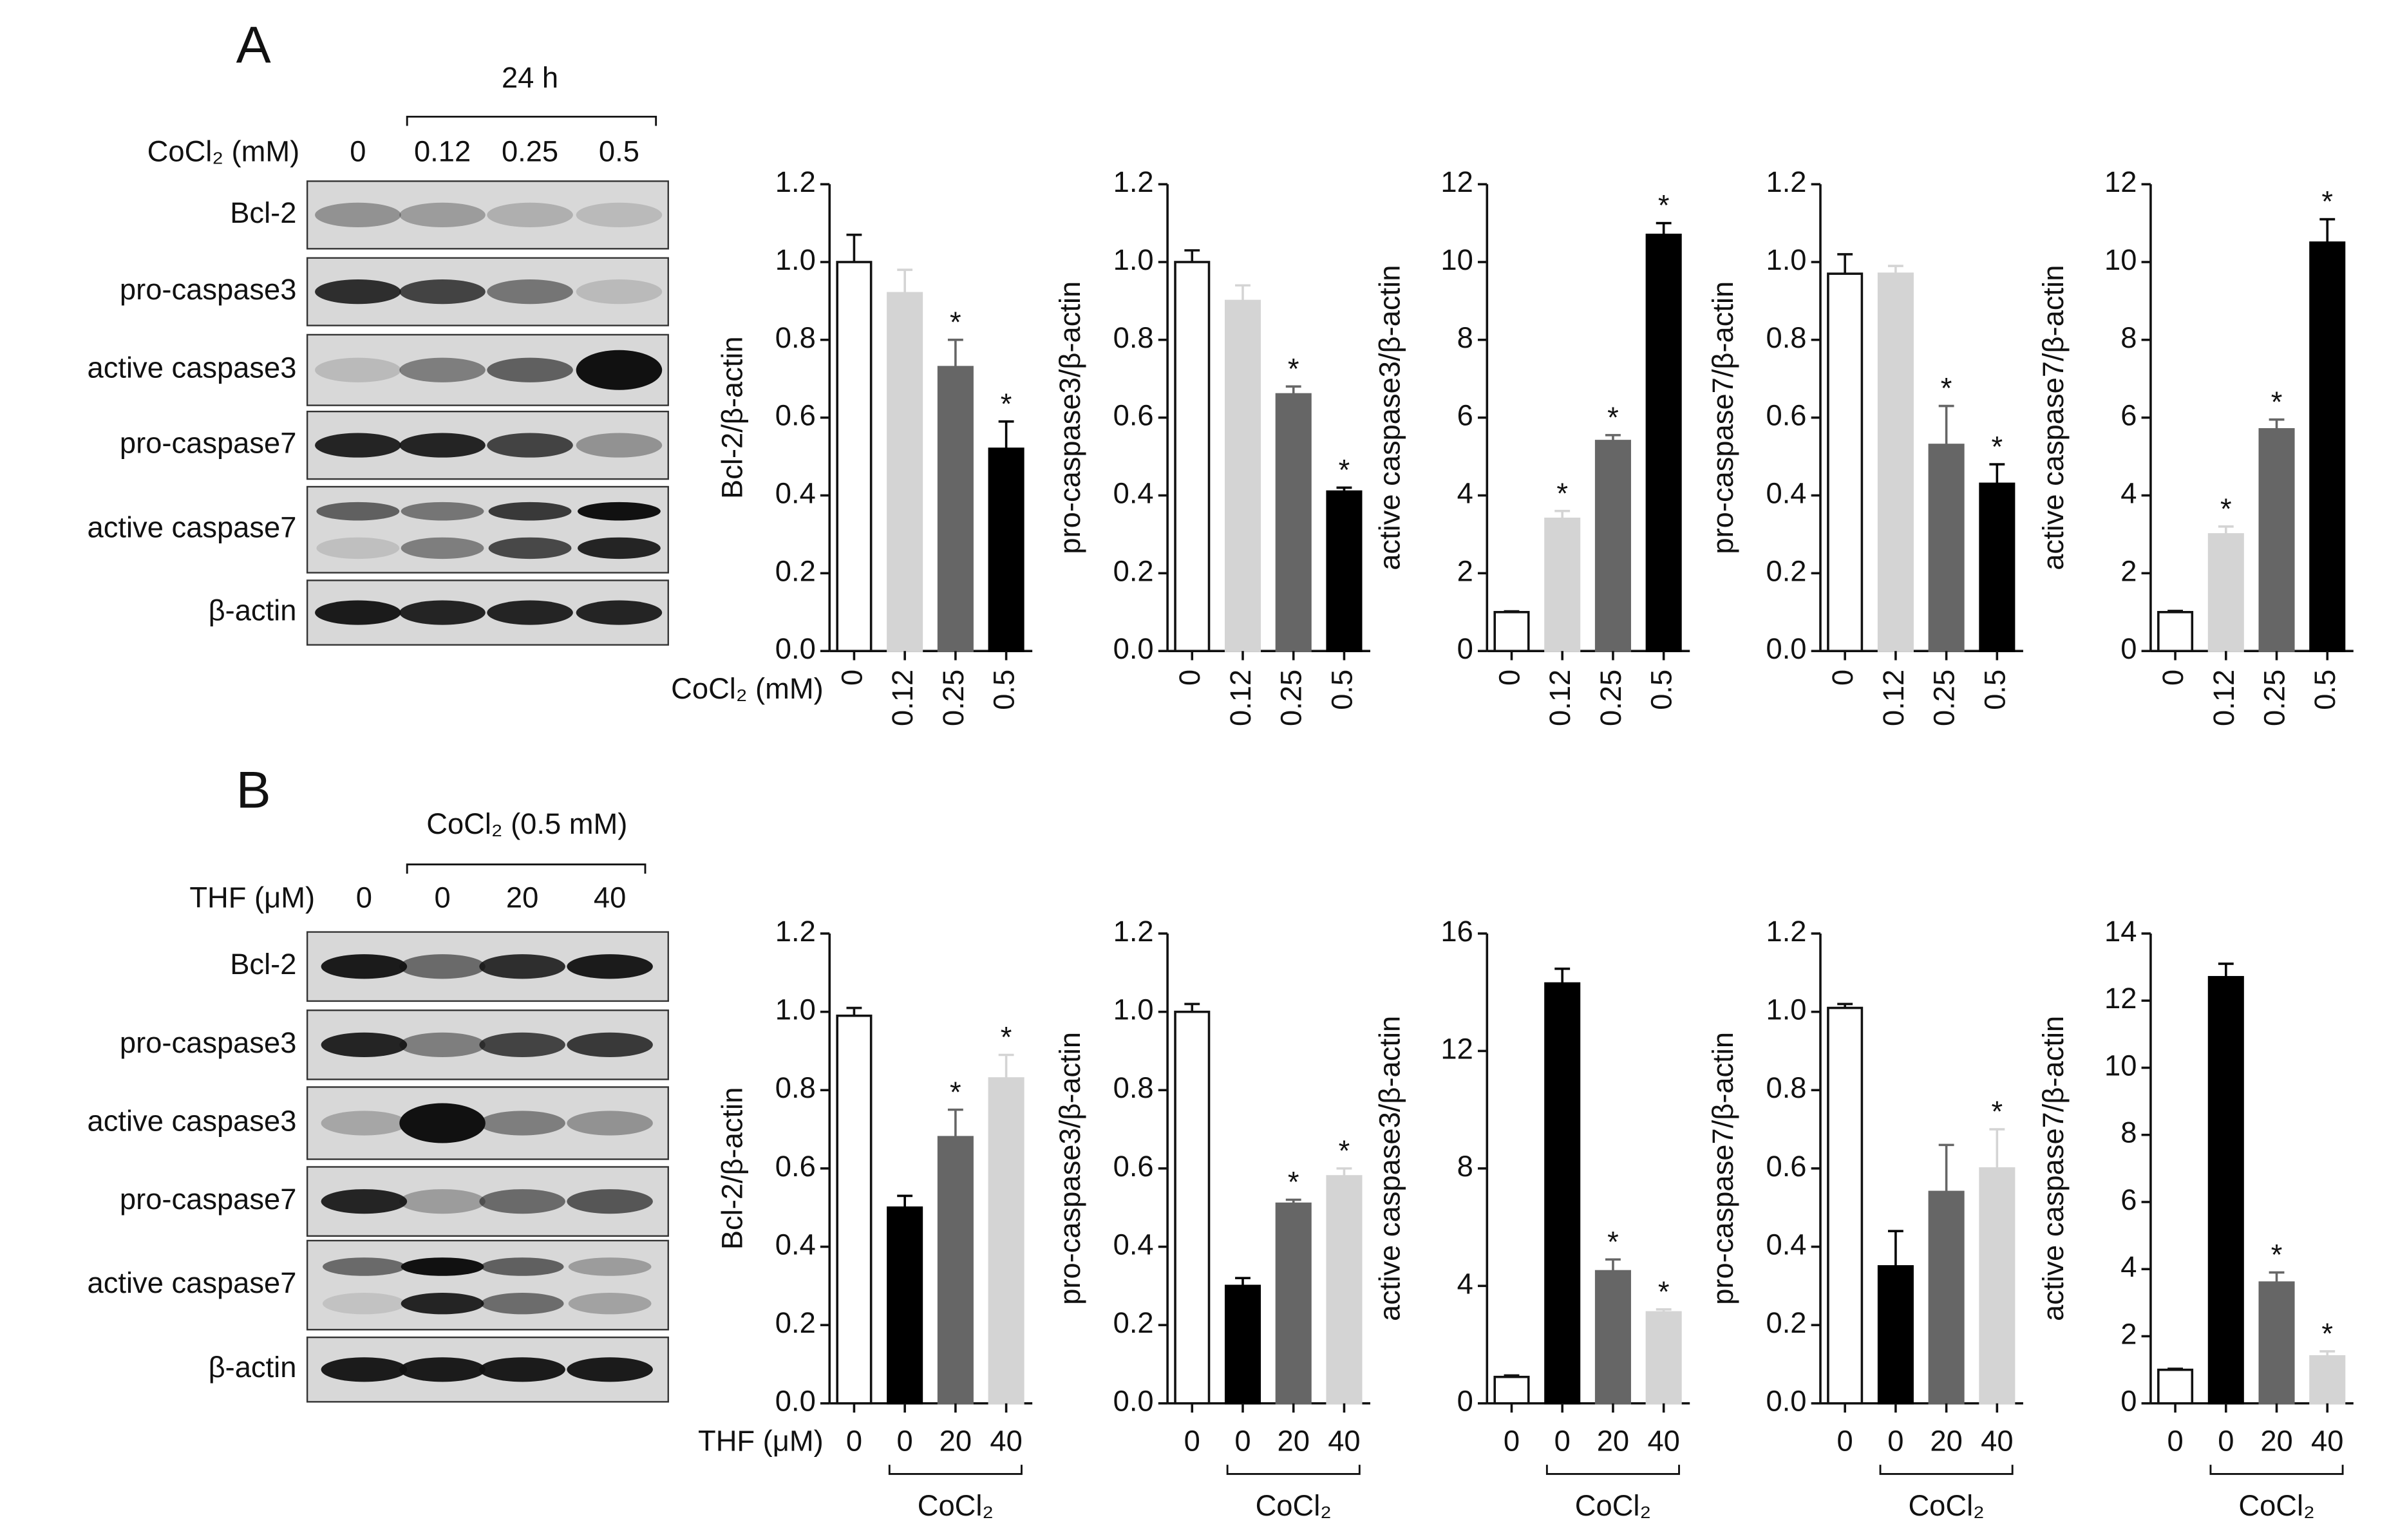  Describe the element at coordinates (1133, 1322) in the screenshot. I see `y-tick-label: 0.2` at that location.